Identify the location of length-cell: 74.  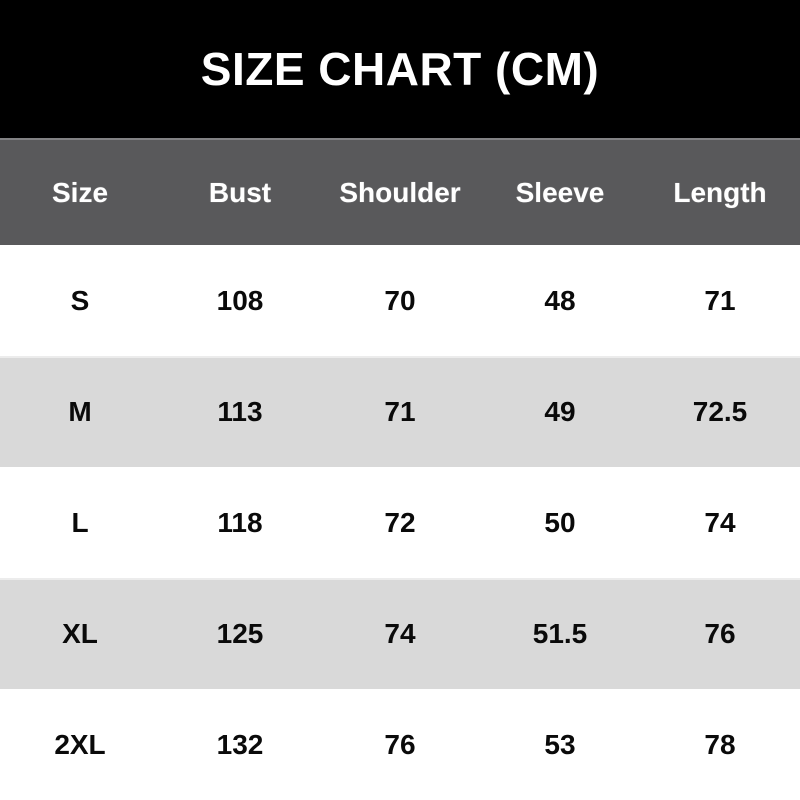
(720, 522).